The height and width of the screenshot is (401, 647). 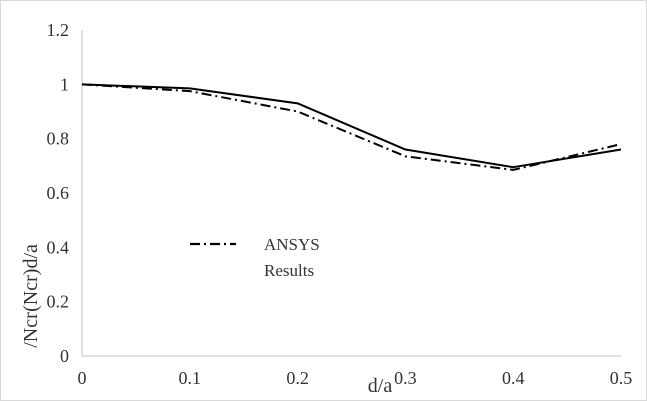 I want to click on y-tick-label: 0.6, so click(x=58, y=193).